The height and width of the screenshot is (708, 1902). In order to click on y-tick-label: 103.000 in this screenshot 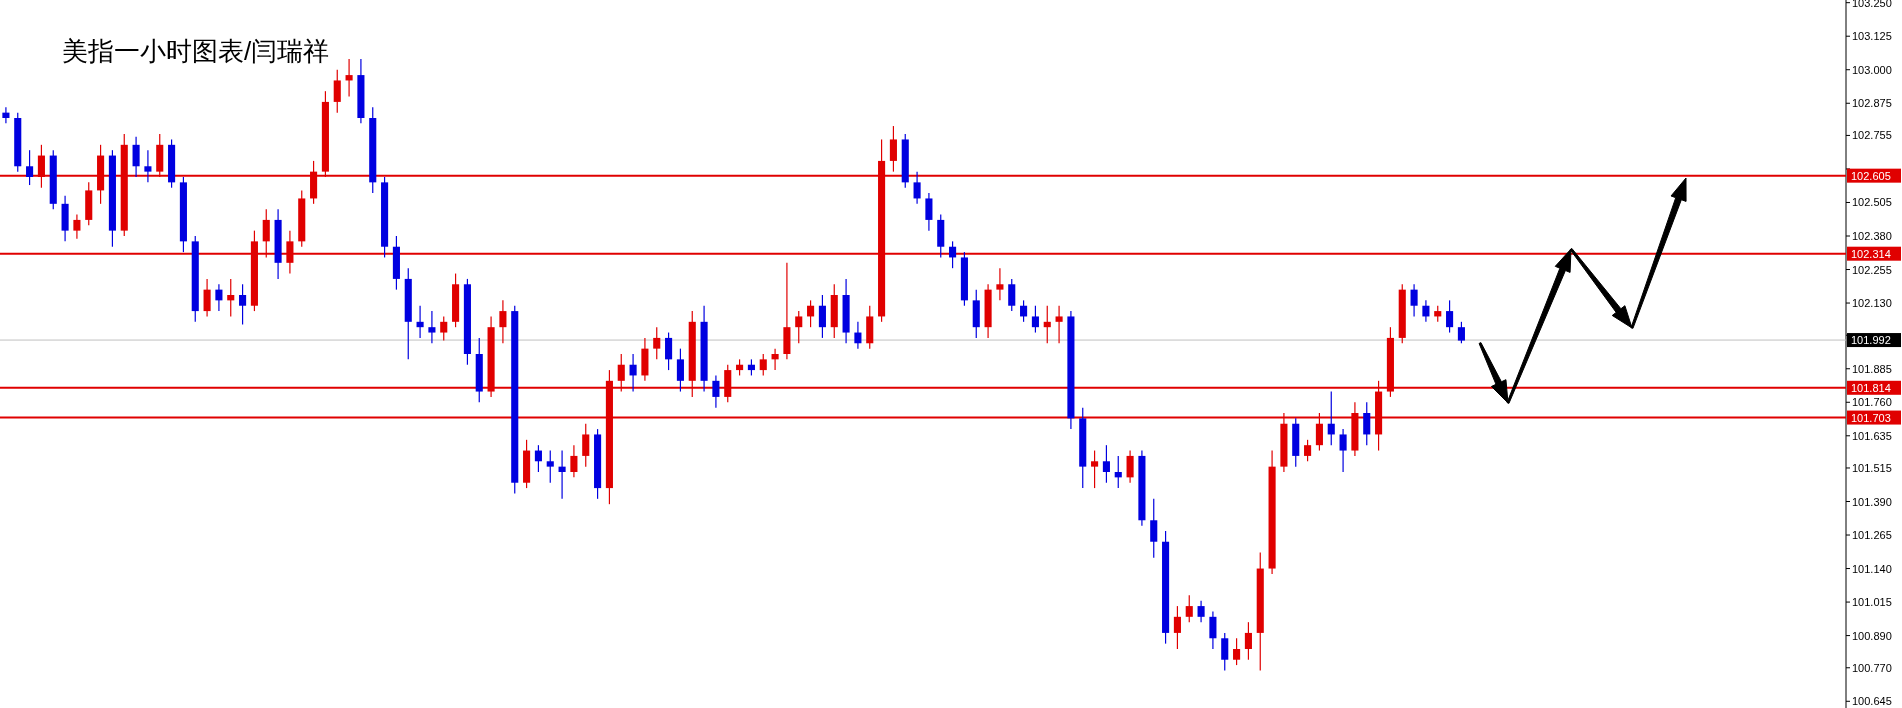, I will do `click(1872, 69)`.